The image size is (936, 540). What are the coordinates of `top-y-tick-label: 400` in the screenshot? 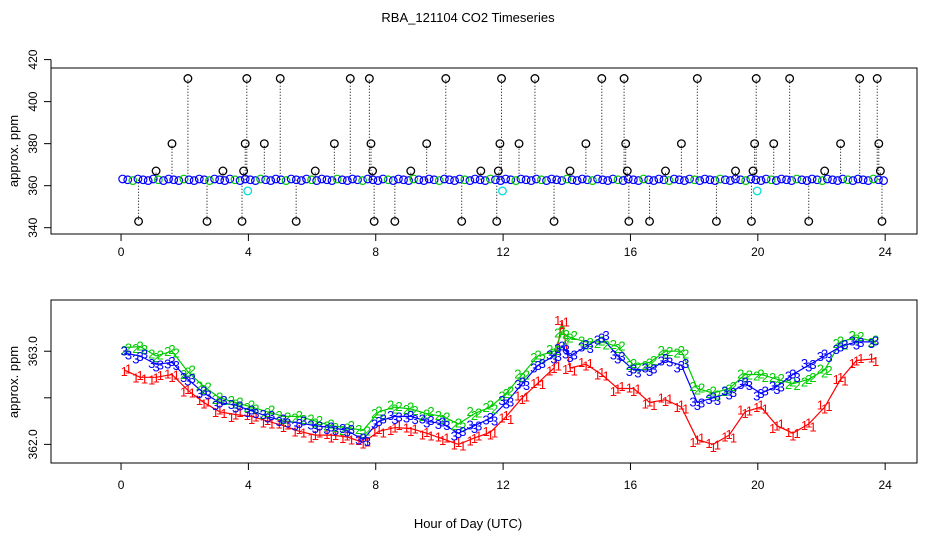 It's located at (33, 101).